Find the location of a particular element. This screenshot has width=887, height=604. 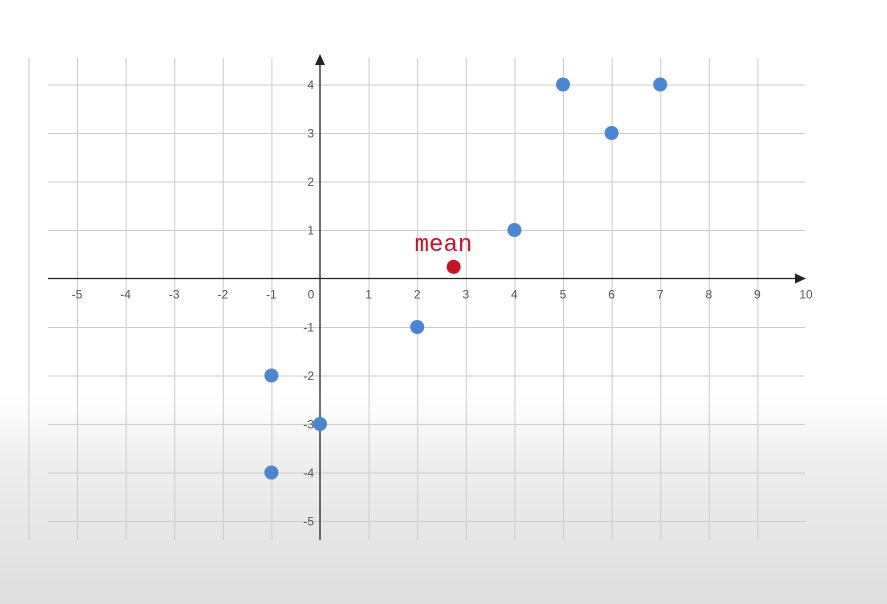

x-tick-label: 3 is located at coordinates (465, 295).